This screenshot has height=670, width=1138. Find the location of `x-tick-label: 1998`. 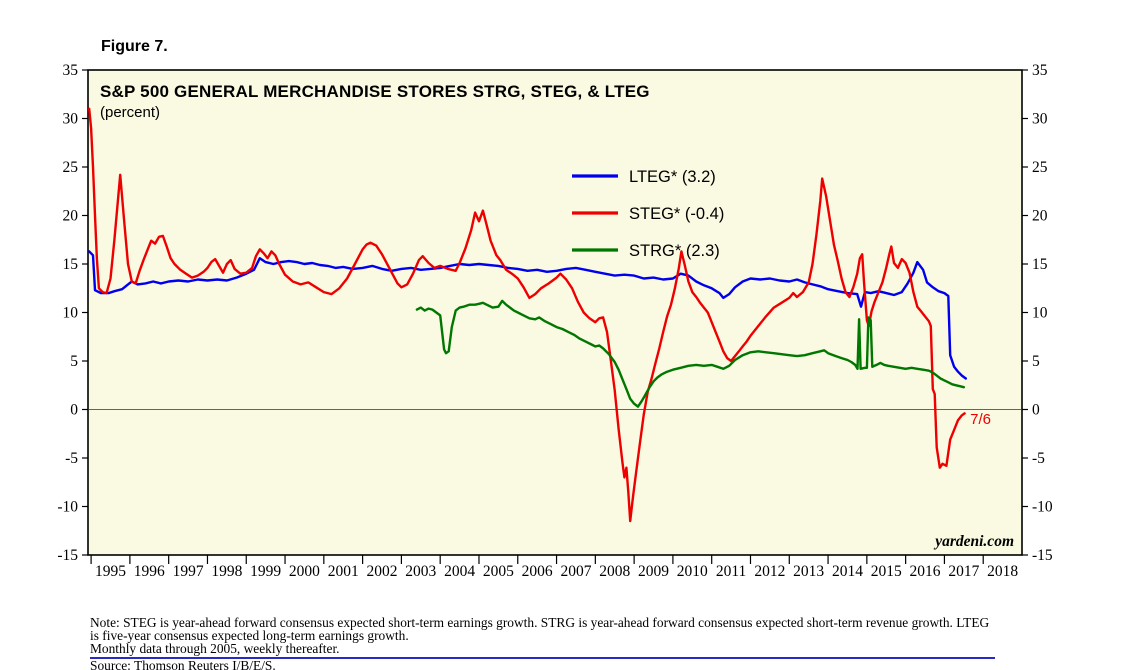

x-tick-label: 1998 is located at coordinates (226, 571).